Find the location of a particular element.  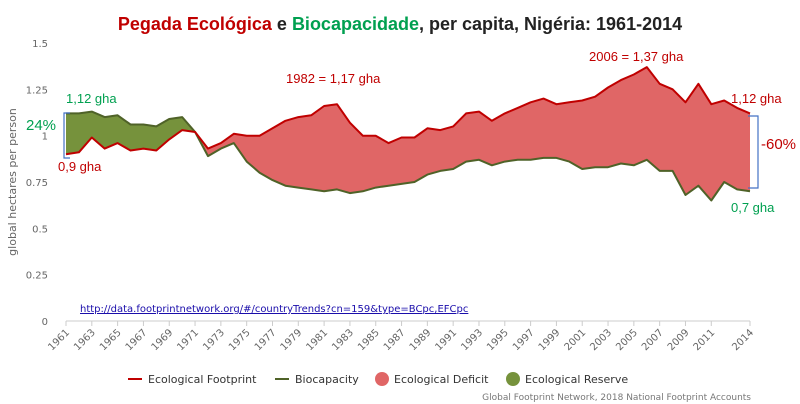

x-tick-label-3: 1967 is located at coordinates (137, 340).